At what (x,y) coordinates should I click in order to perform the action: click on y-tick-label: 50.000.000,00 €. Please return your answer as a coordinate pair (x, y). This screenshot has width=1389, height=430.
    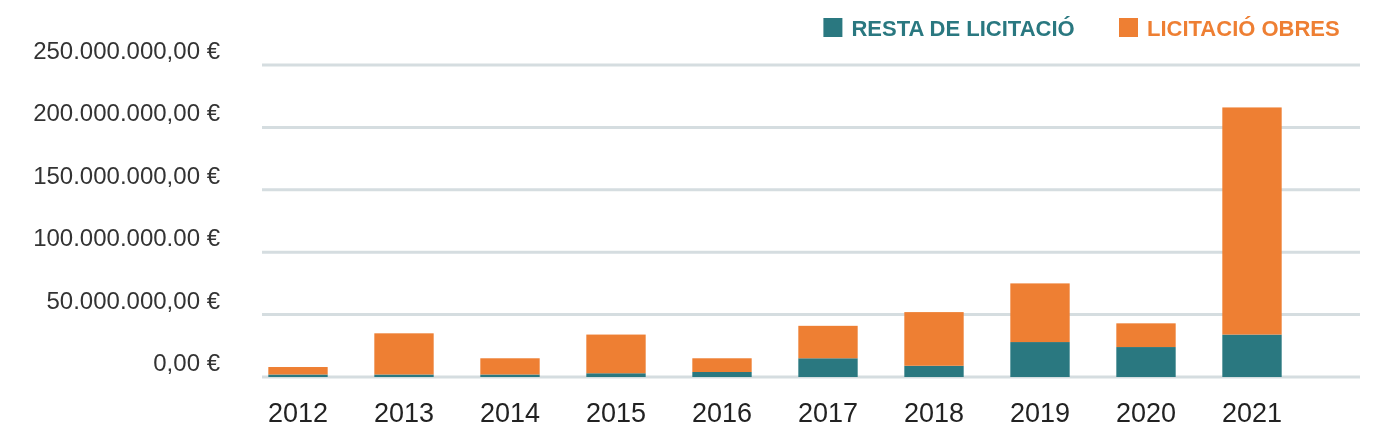
    Looking at the image, I should click on (133, 300).